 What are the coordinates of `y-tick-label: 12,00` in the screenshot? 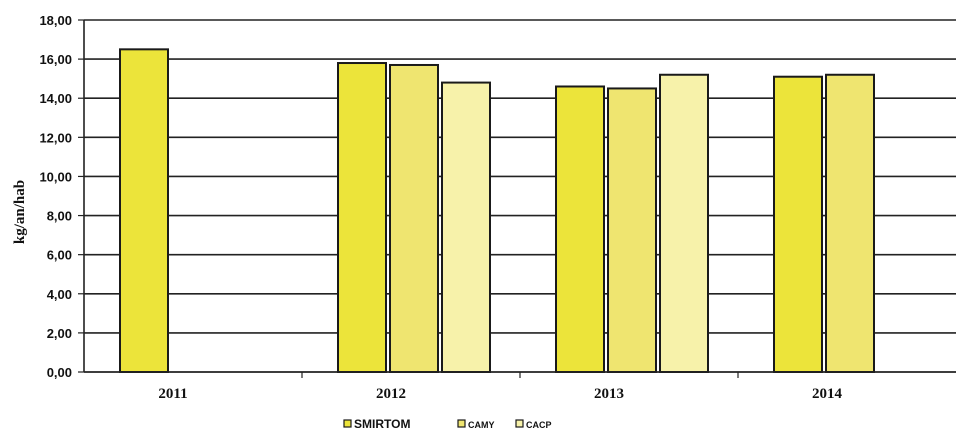 It's located at (55, 137).